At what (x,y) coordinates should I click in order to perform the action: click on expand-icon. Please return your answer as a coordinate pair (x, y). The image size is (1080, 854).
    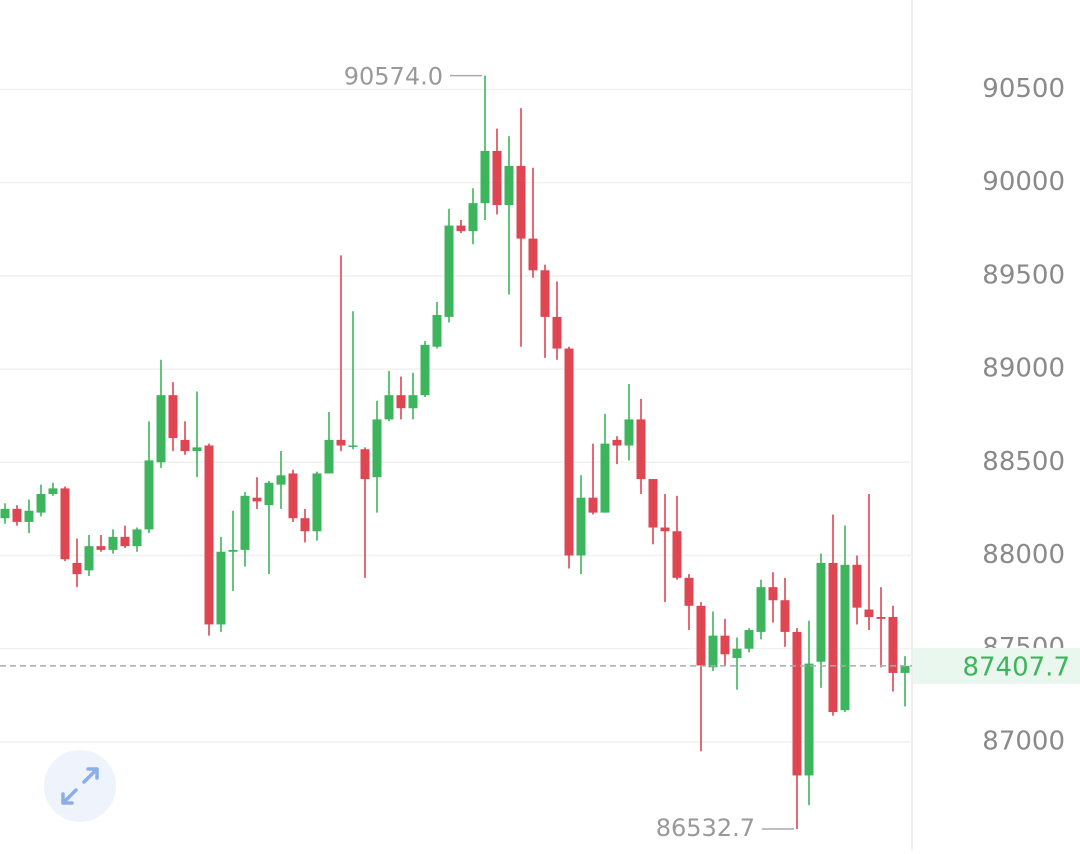
    Looking at the image, I should click on (80, 786).